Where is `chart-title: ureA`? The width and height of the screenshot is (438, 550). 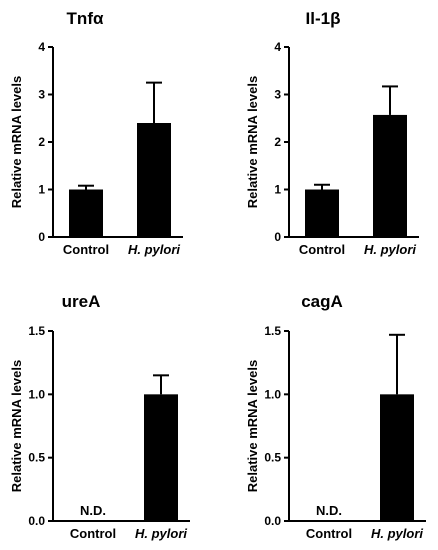
chart-title: ureA is located at coordinates (81, 301).